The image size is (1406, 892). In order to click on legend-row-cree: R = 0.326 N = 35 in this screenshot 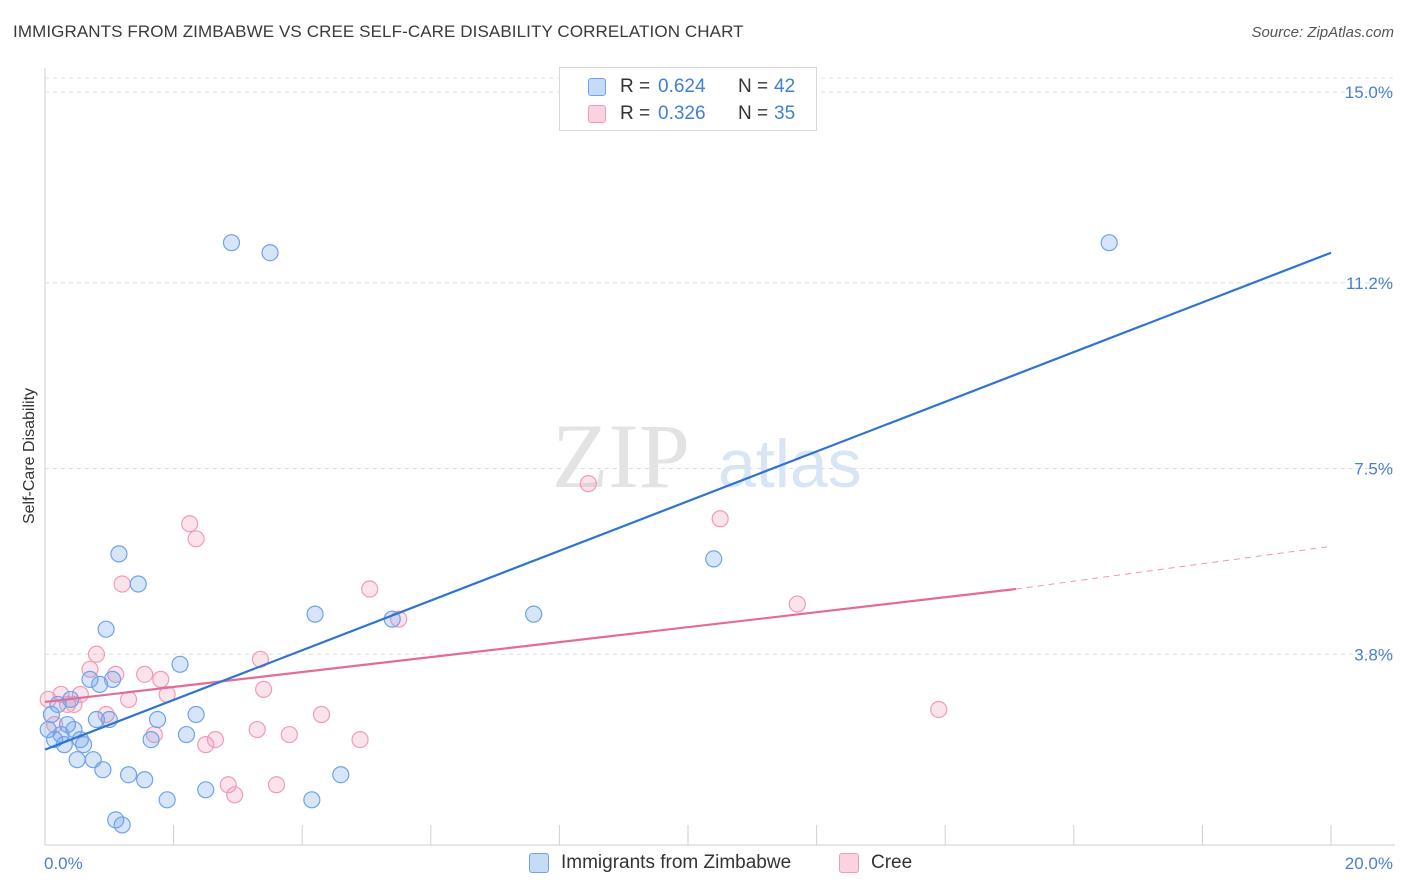, I will do `click(677, 114)`.